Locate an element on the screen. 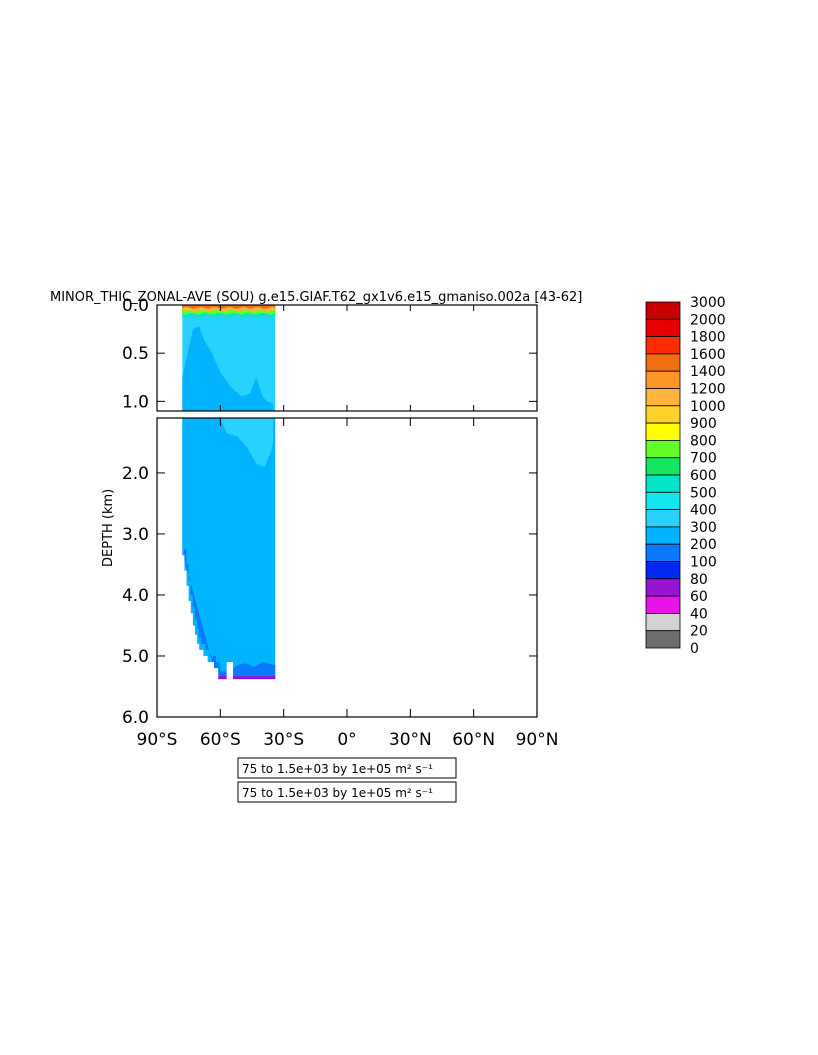 The image size is (818, 1055). colorbar-label: 1400 is located at coordinates (708, 372).